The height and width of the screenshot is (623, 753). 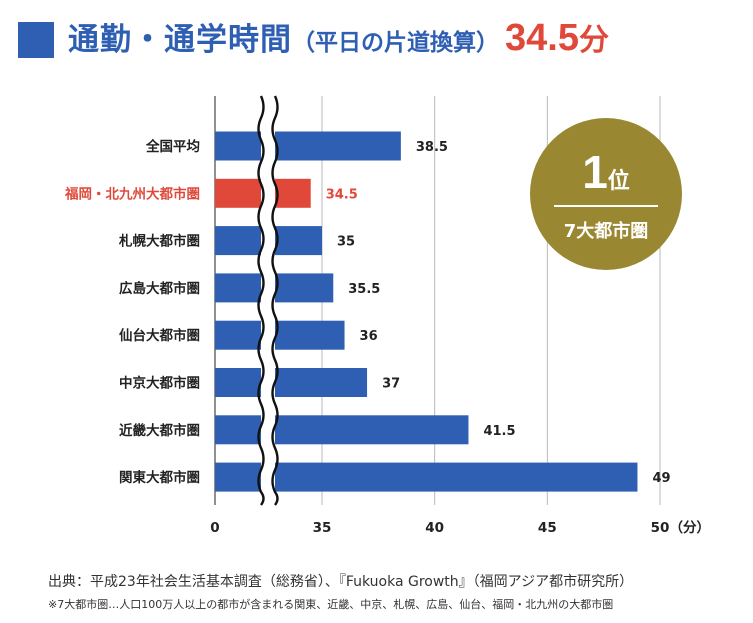 I want to click on rank-line: 1 位, so click(x=606, y=172).